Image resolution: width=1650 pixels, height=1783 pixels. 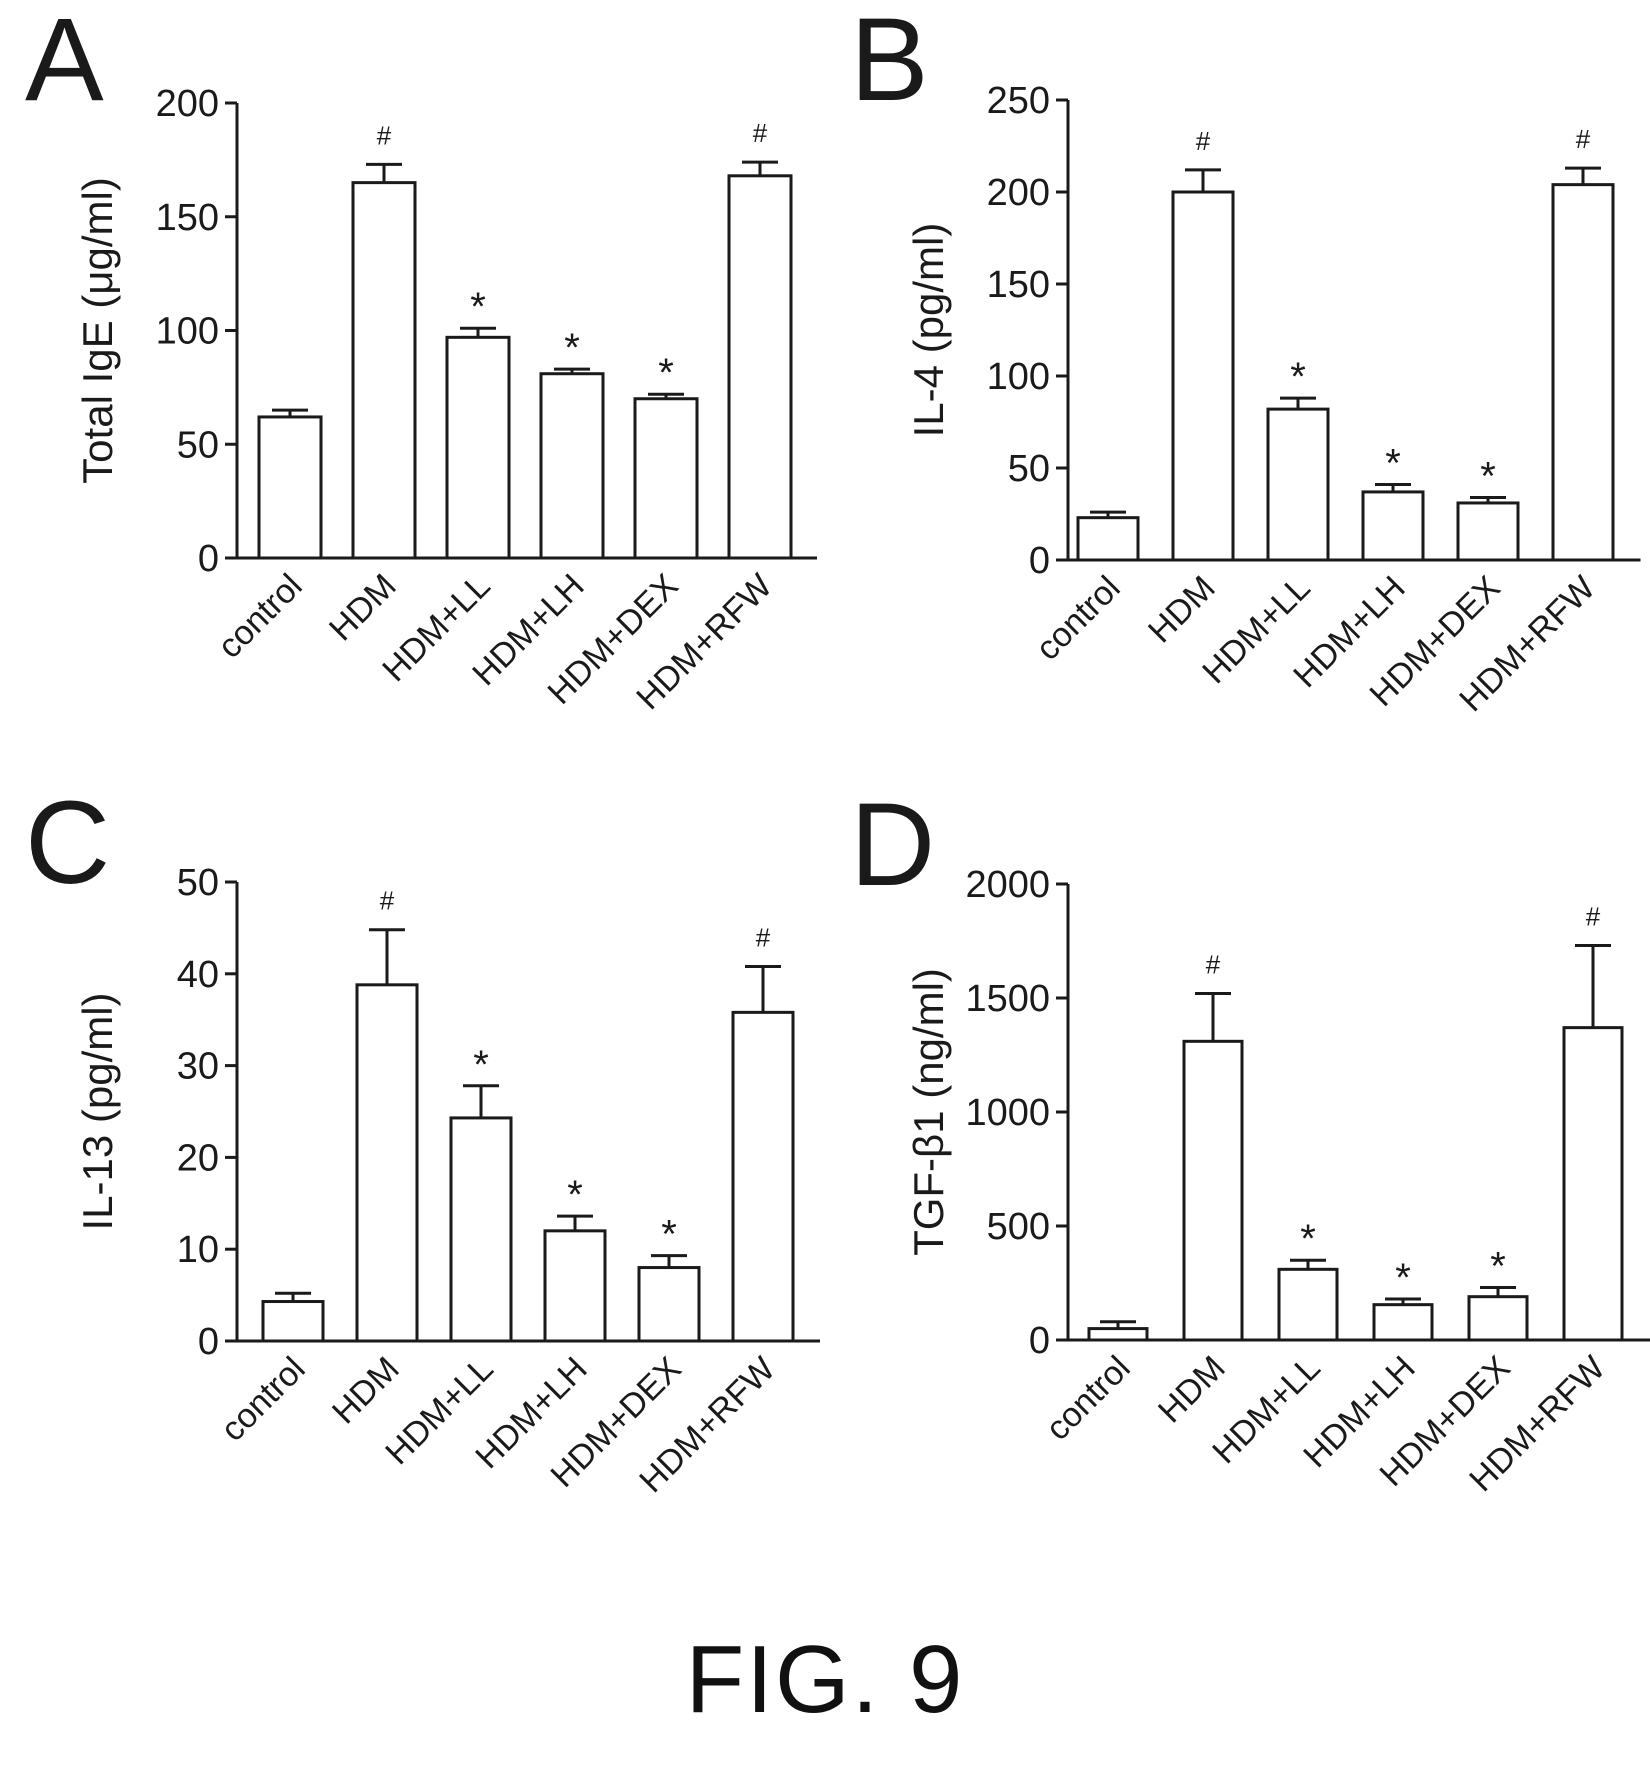 What do you see at coordinates (198, 975) in the screenshot?
I see `y-tick-label: 40` at bounding box center [198, 975].